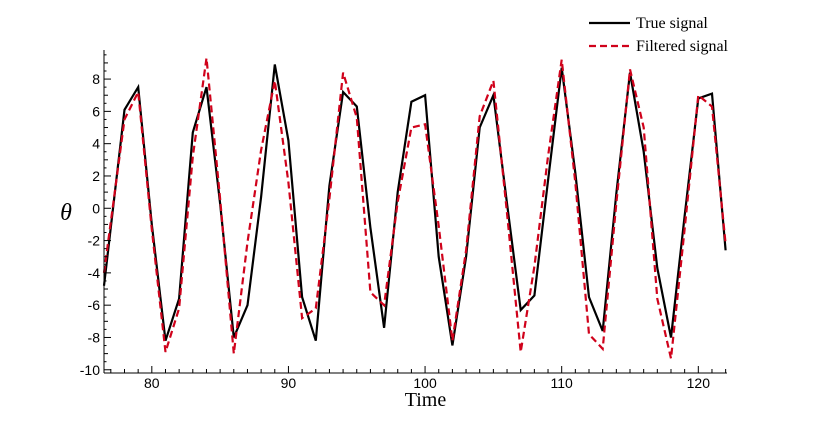 This screenshot has width=830, height=423. What do you see at coordinates (562, 383) in the screenshot?
I see `x-tick-label: 110` at bounding box center [562, 383].